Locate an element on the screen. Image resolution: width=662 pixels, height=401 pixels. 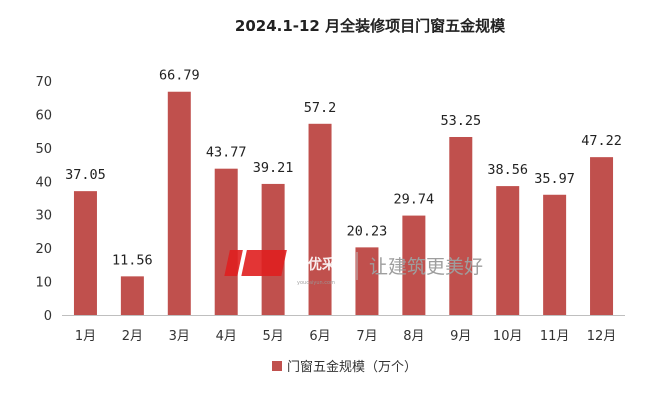
x-tick-label: 8月 is located at coordinates (413, 336).